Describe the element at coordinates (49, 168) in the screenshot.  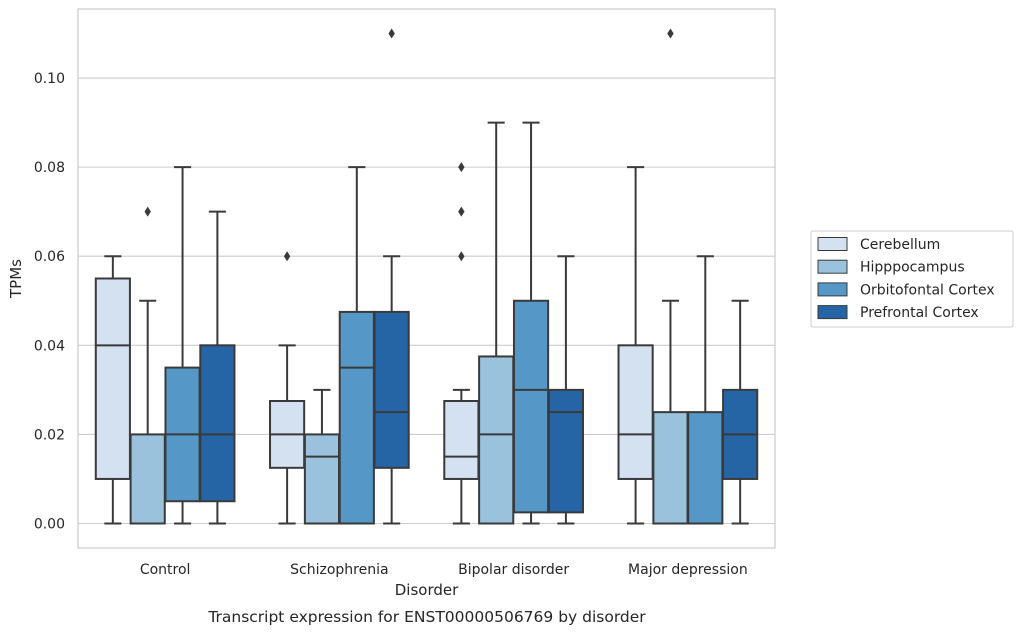
I see `y-tick-label: 0.08` at that location.